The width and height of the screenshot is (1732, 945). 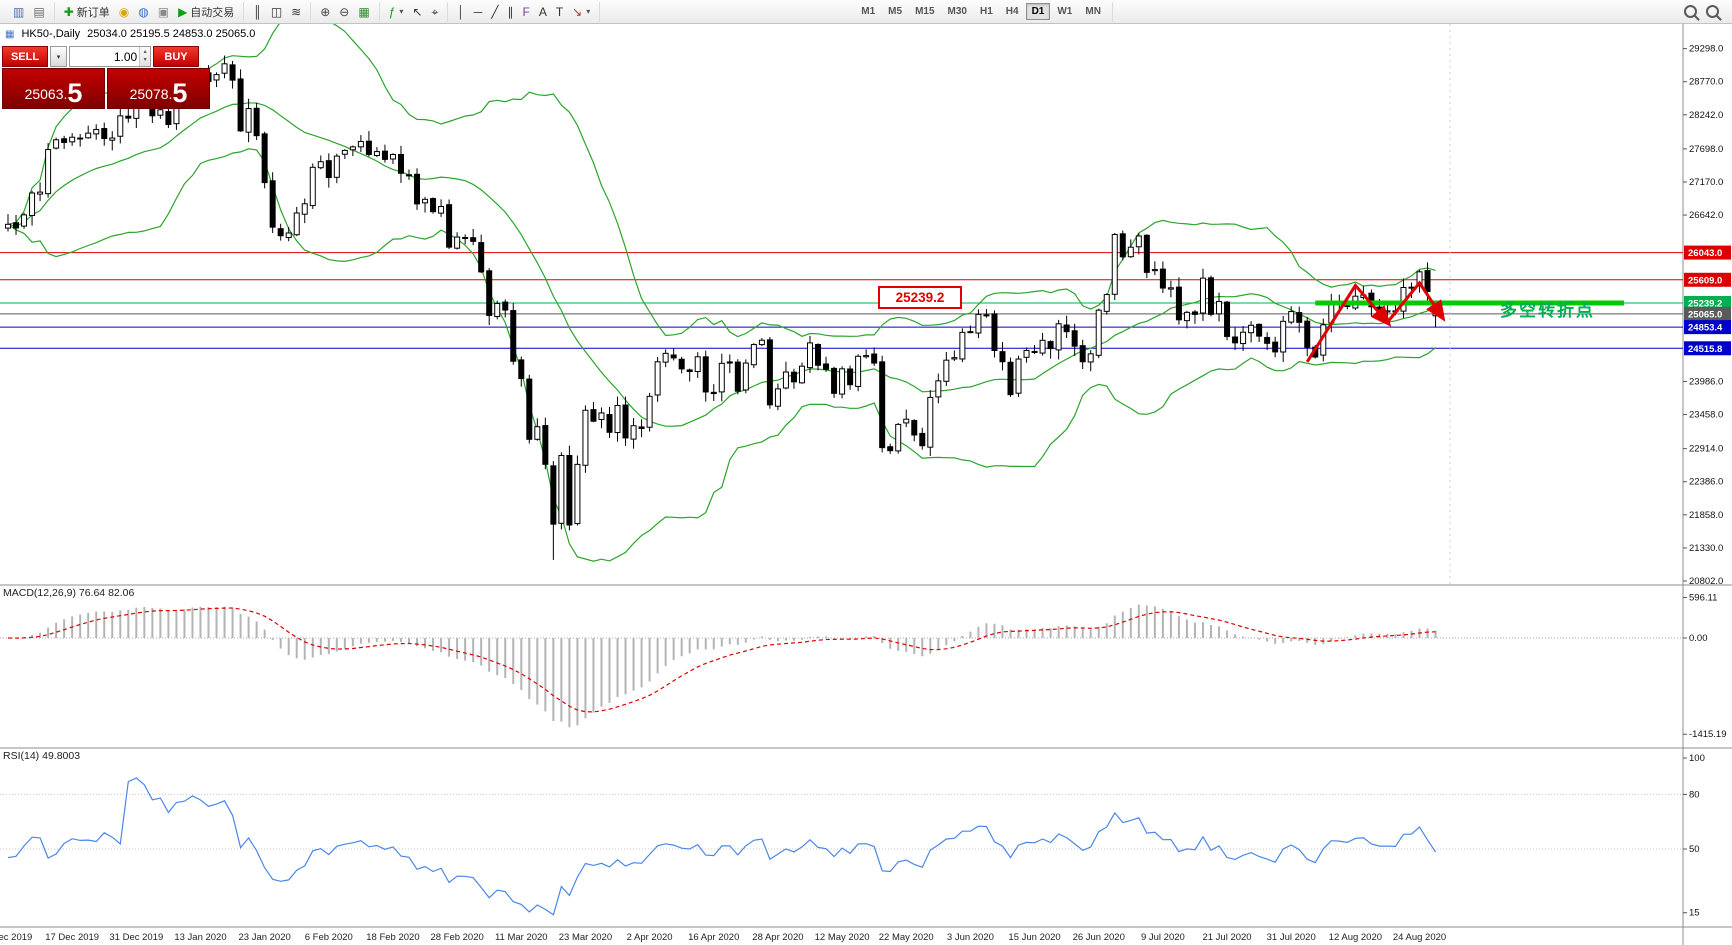 What do you see at coordinates (957, 11) in the screenshot?
I see `timeframe-m30: M30` at bounding box center [957, 11].